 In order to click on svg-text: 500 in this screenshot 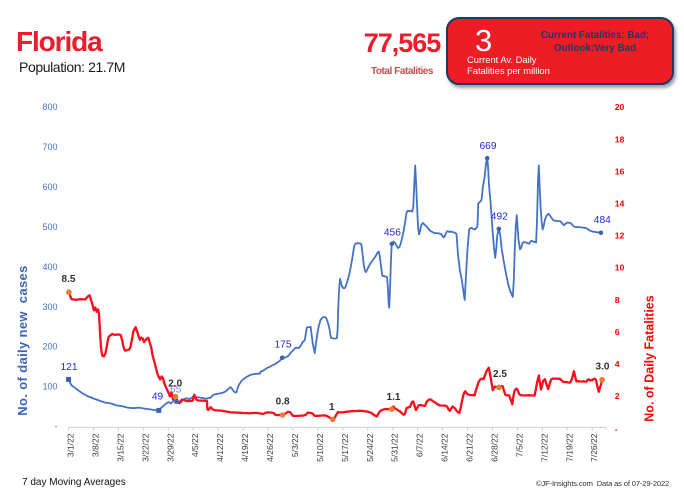, I will do `click(49, 227)`.